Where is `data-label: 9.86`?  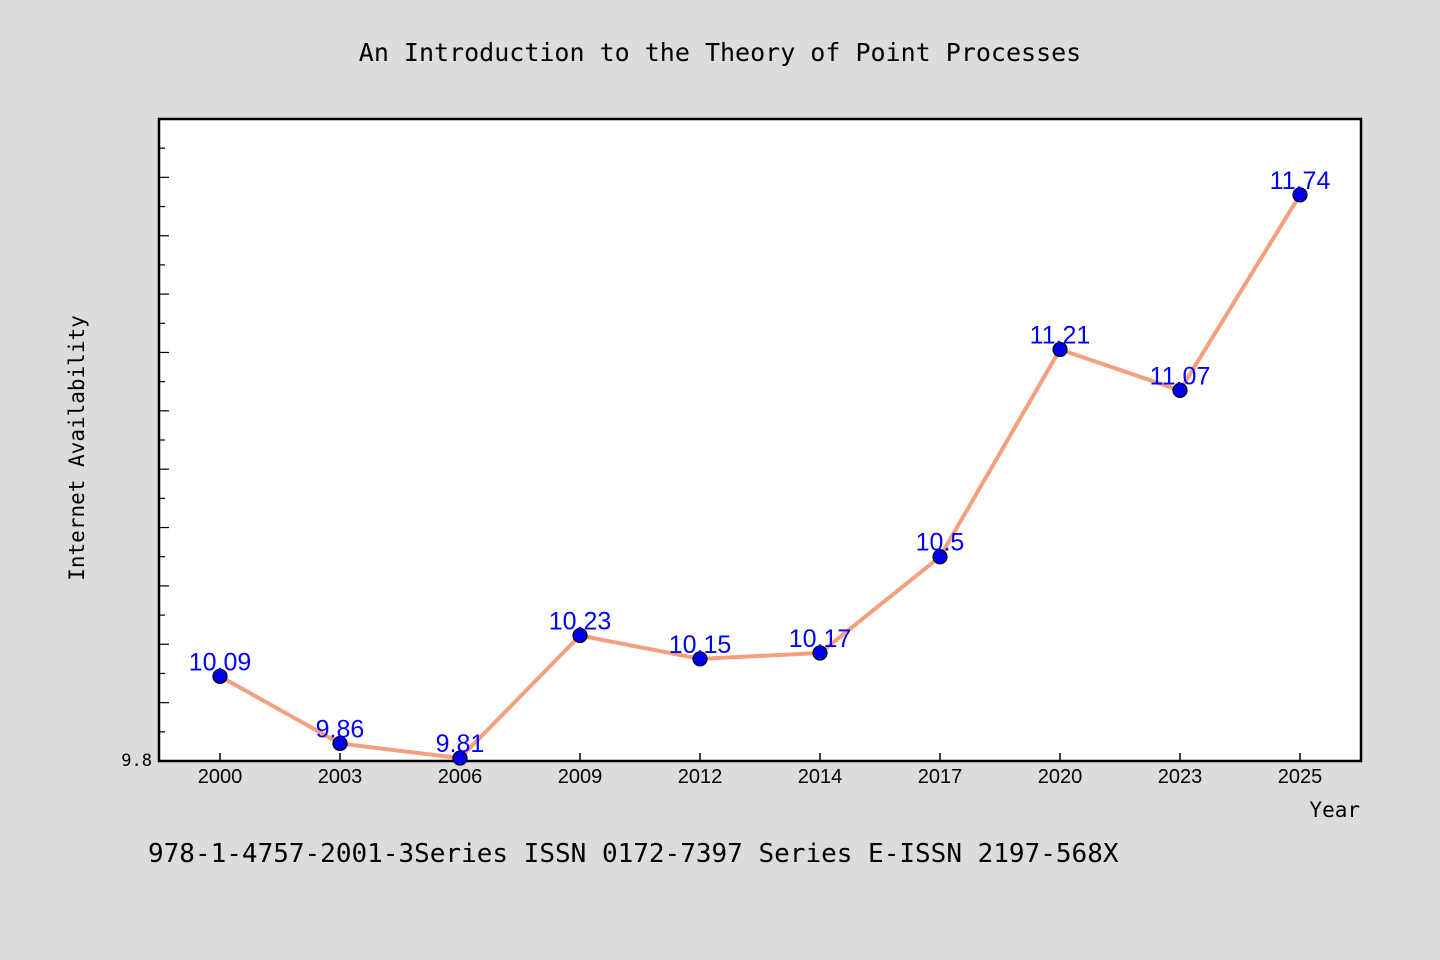
data-label: 9.86 is located at coordinates (340, 729).